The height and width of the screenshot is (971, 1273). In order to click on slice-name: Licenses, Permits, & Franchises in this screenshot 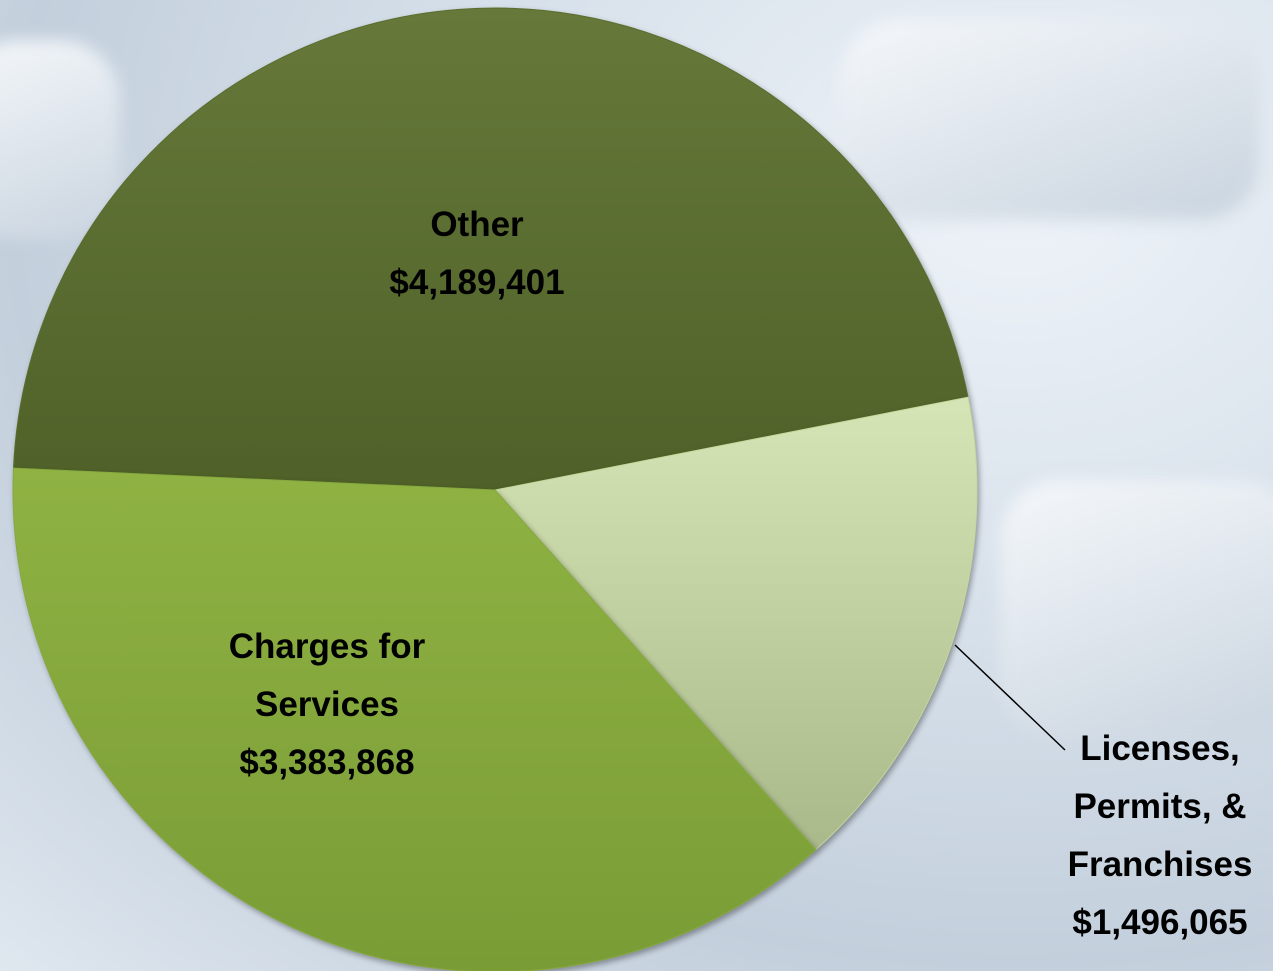, I will do `click(1160, 806)`.